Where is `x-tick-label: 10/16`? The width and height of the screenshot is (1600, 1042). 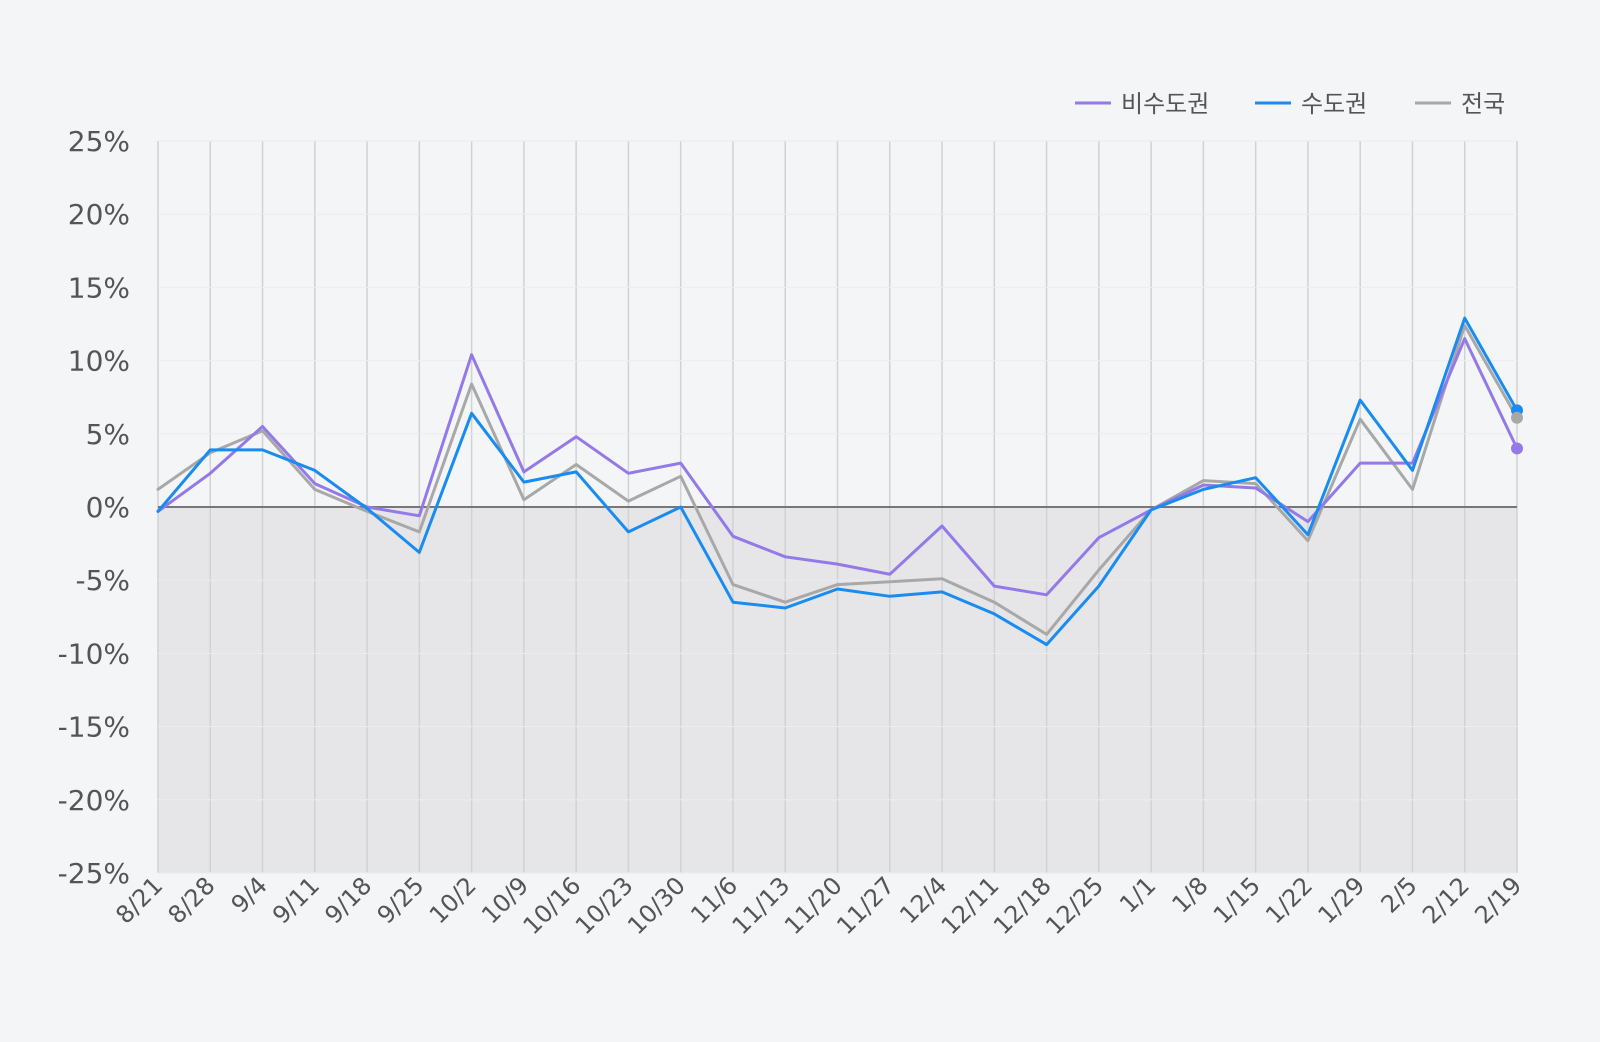 x-tick-label: 10/16 is located at coordinates (552, 905).